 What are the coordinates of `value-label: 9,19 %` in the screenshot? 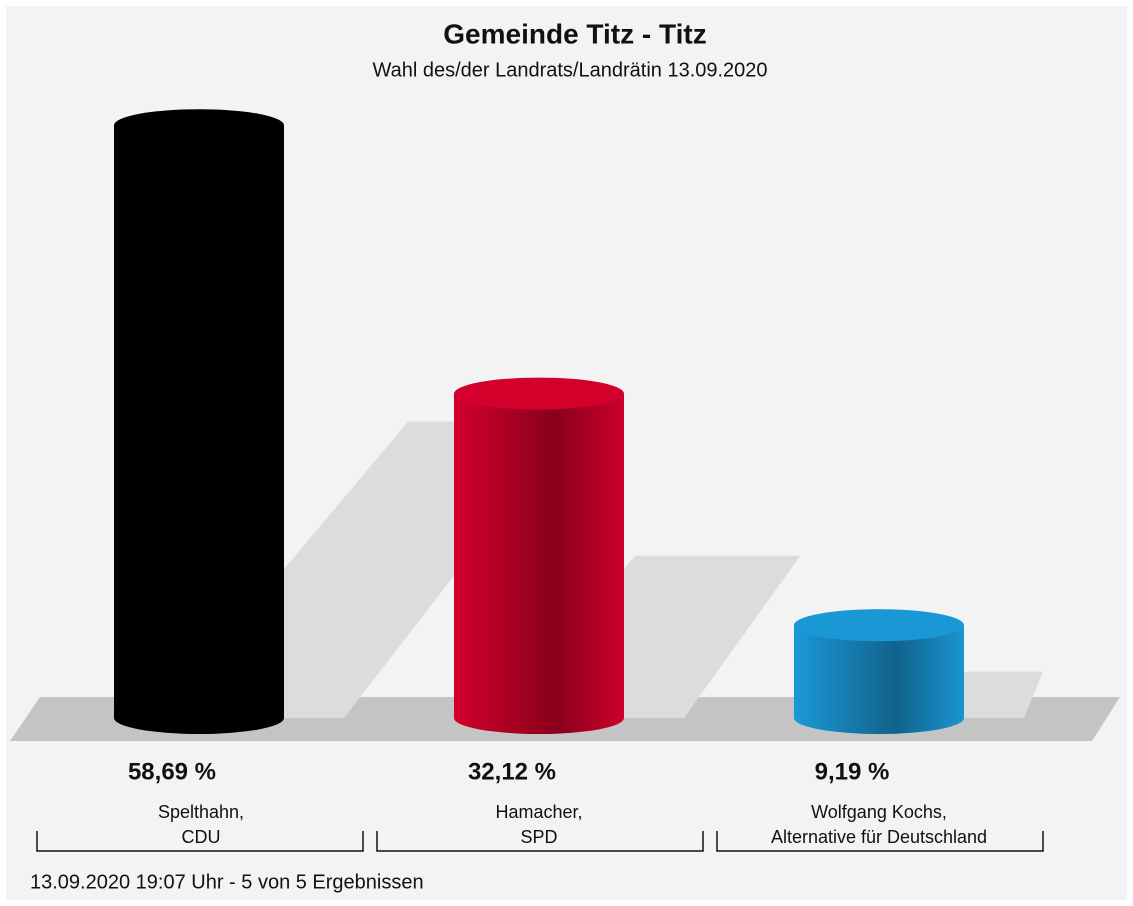 It's located at (852, 771).